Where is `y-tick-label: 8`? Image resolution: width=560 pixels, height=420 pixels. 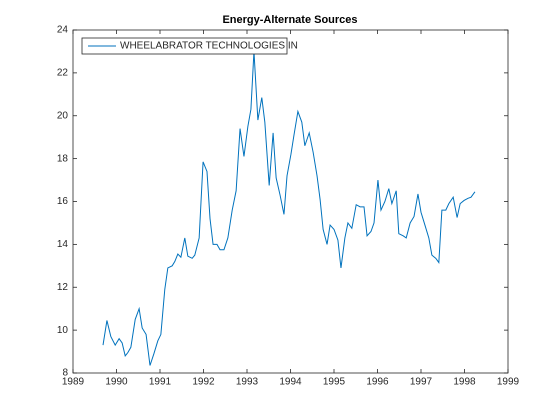 y-tick-label: 8 is located at coordinates (65, 373).